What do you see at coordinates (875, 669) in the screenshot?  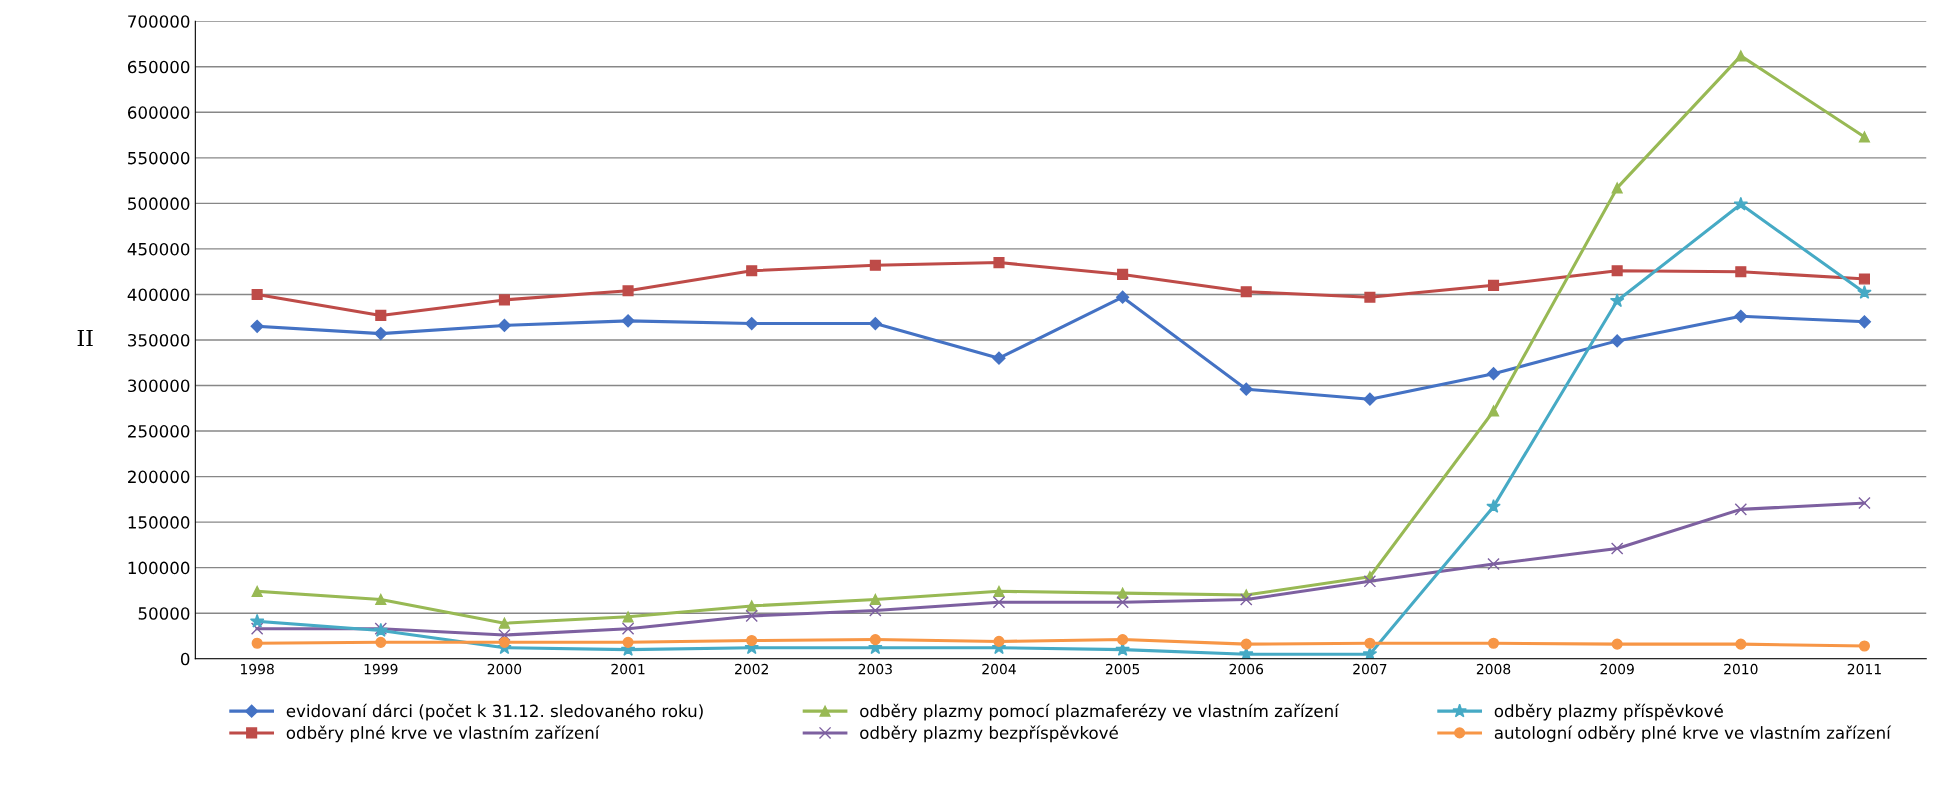 I see `x-tick-label: 2003` at bounding box center [875, 669].